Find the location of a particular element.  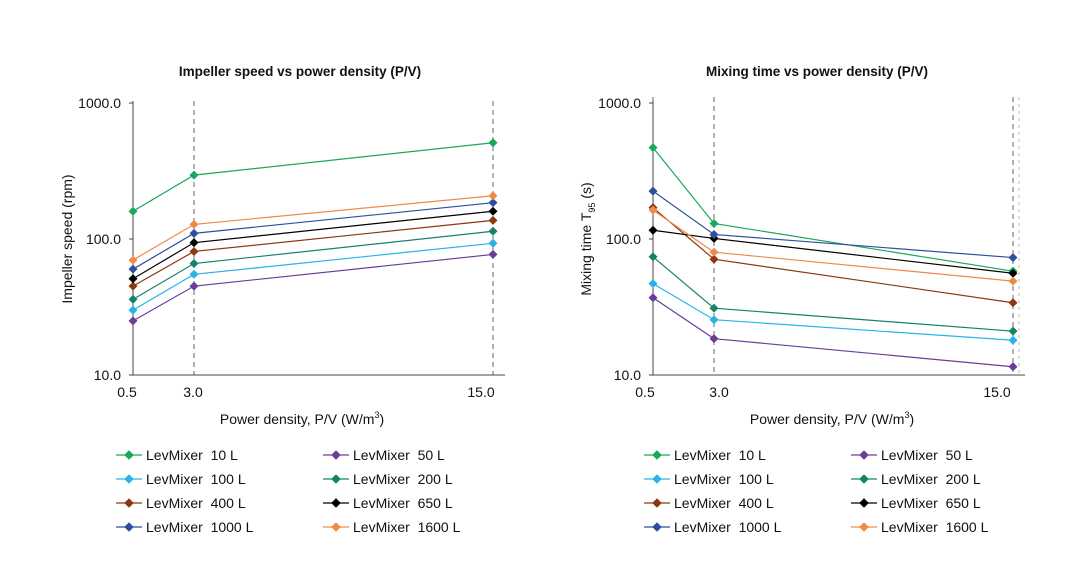

legend-item: LevMixer 1000 L is located at coordinates (747, 527).